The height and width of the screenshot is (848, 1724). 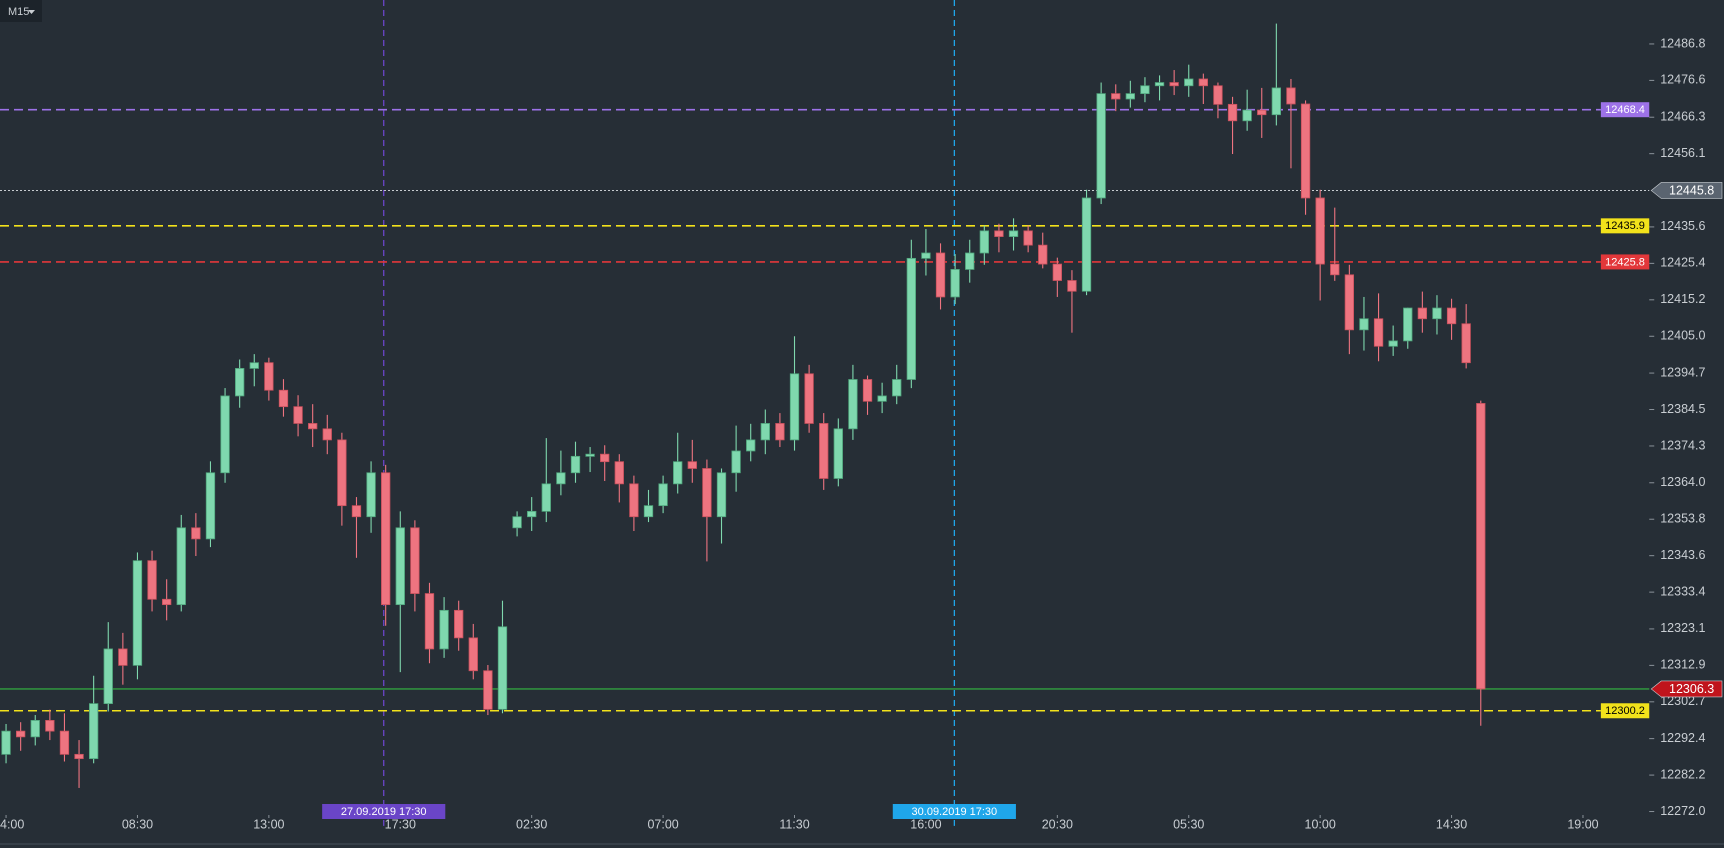 What do you see at coordinates (1320, 824) in the screenshot?
I see `x-tick-label: 10:00` at bounding box center [1320, 824].